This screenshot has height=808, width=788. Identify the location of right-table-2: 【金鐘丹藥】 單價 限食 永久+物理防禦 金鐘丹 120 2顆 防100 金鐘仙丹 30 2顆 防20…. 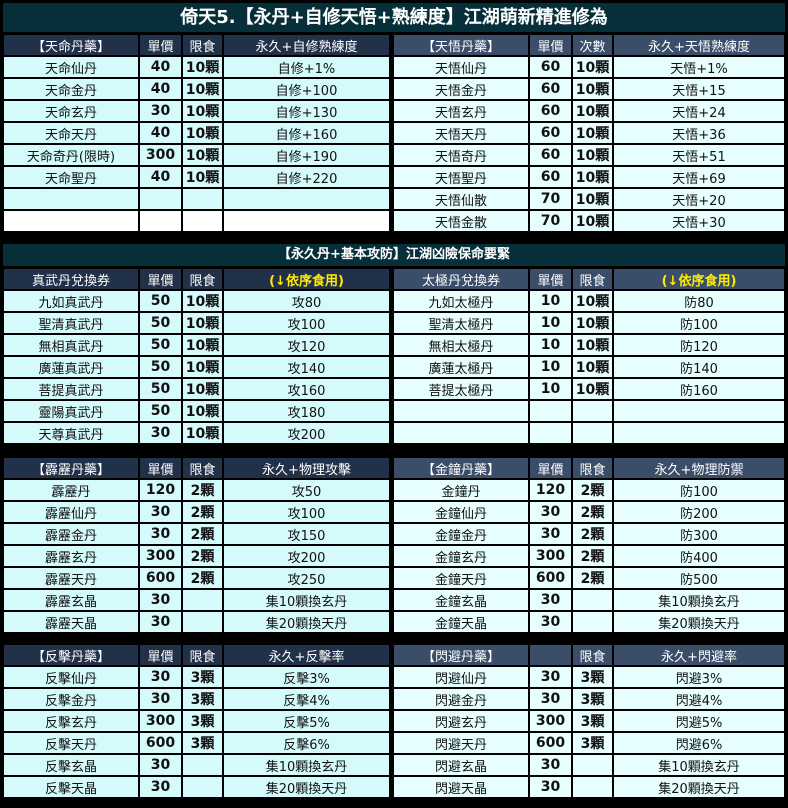
(589, 545).